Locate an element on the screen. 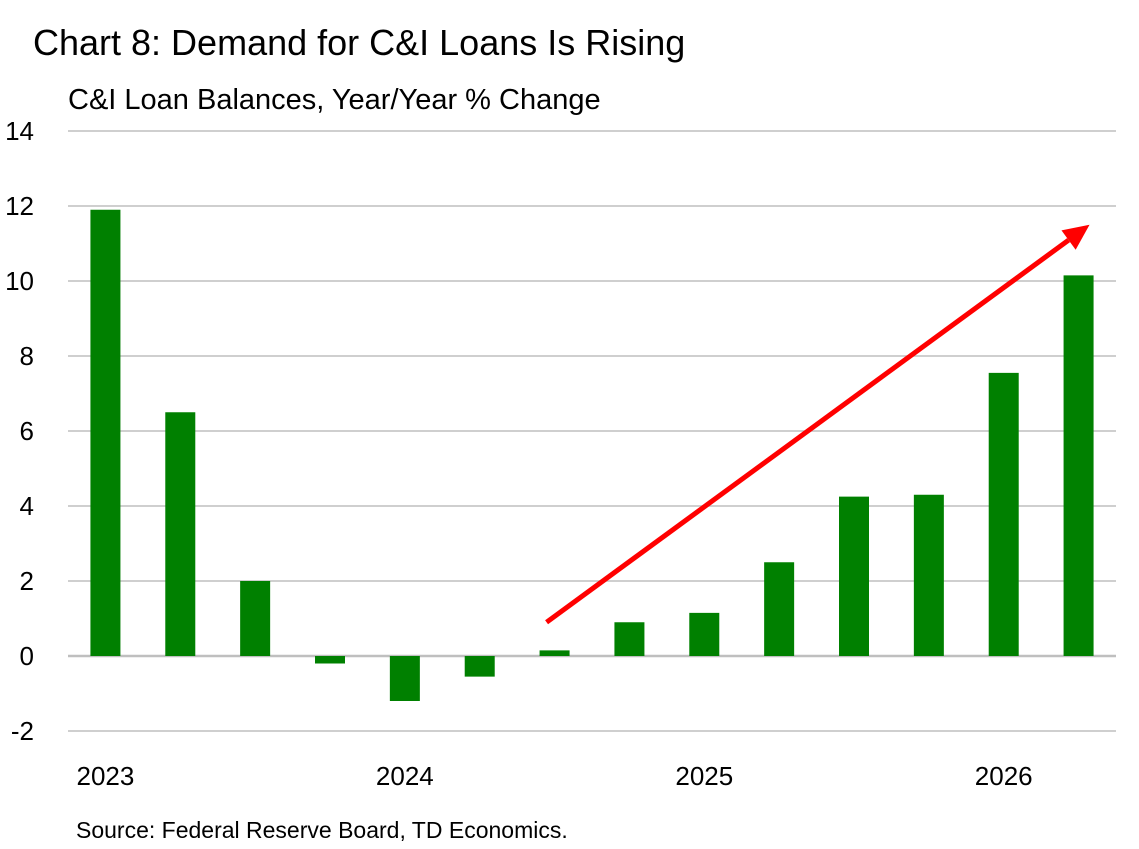 This screenshot has height=849, width=1139. x-tick-label: 2025 is located at coordinates (704, 776).